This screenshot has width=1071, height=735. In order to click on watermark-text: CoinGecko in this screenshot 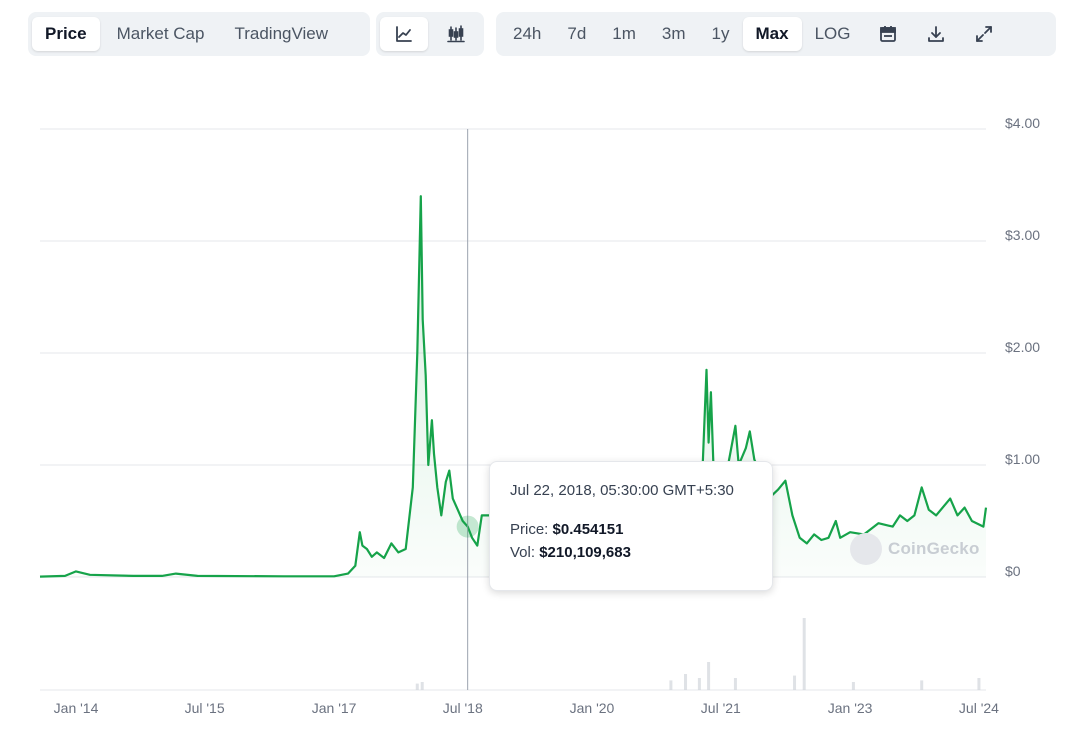, I will do `click(934, 548)`.